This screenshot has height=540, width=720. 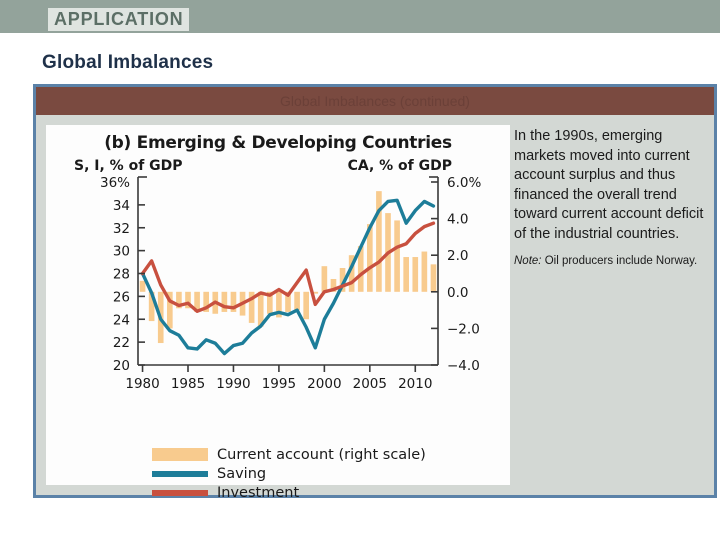 What do you see at coordinates (621, 261) in the screenshot?
I see `note-body: Oil producers include Norway.` at bounding box center [621, 261].